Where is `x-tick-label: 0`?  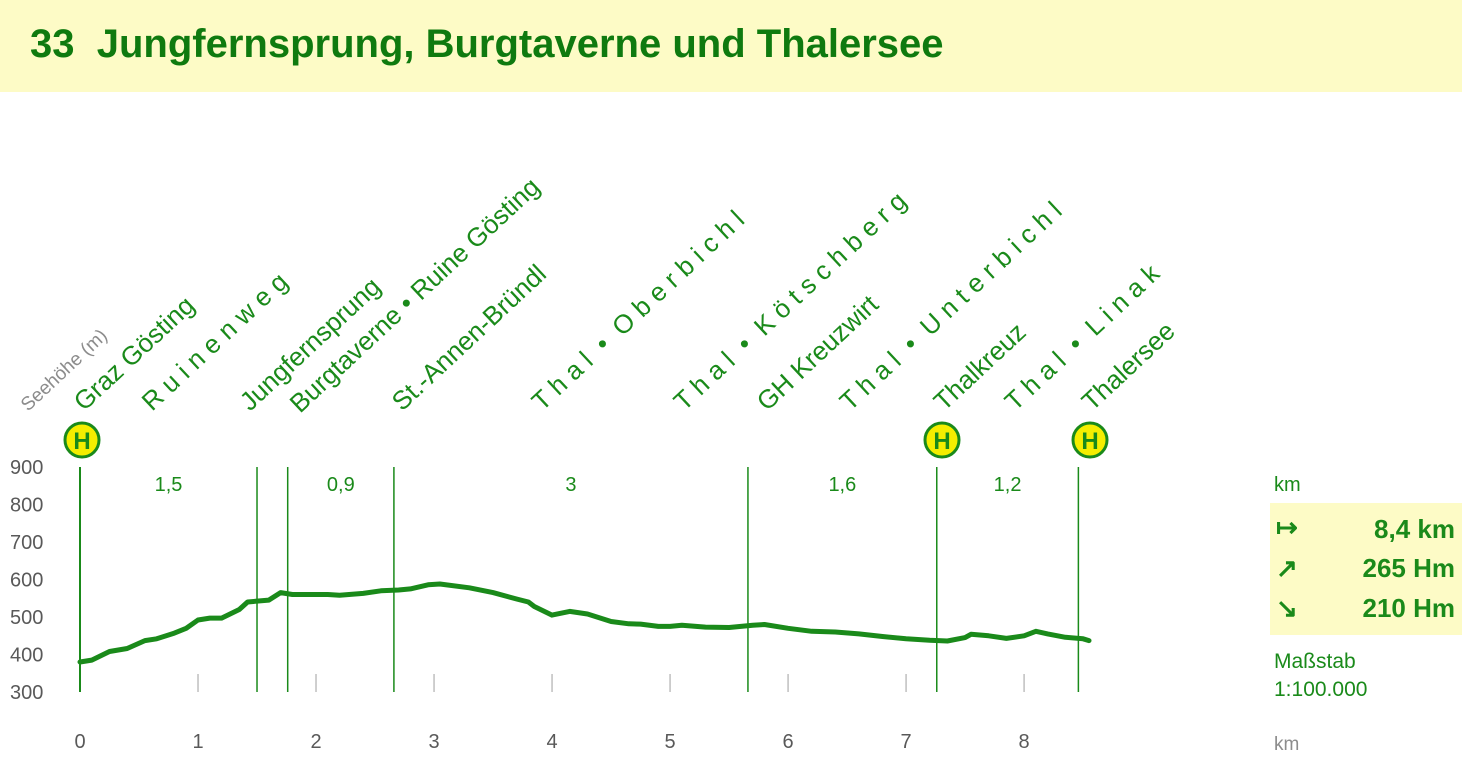 x-tick-label: 0 is located at coordinates (79, 742).